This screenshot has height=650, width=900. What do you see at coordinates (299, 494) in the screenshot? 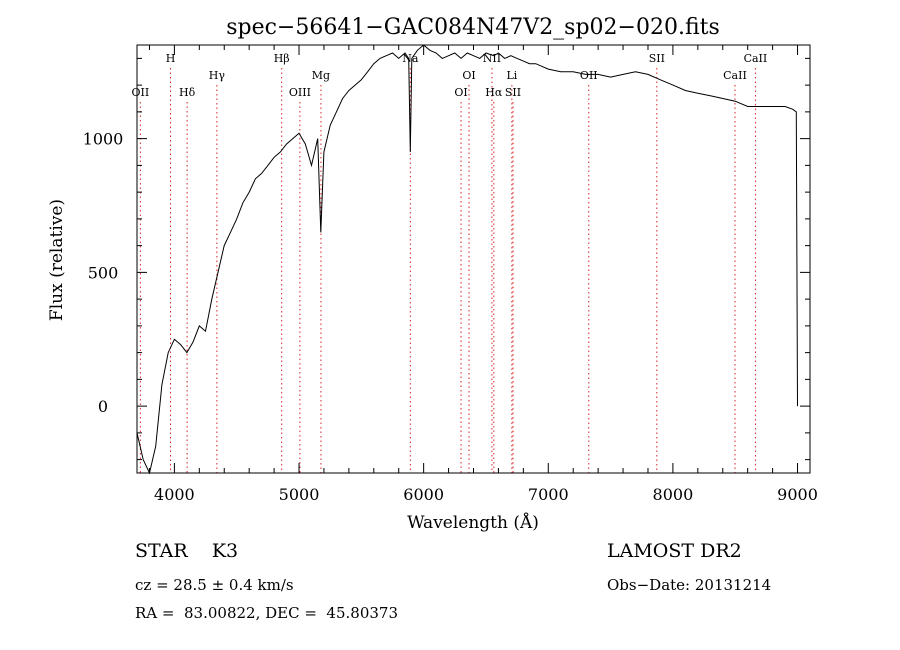
I see `x-tick-label: 5000` at bounding box center [299, 494].